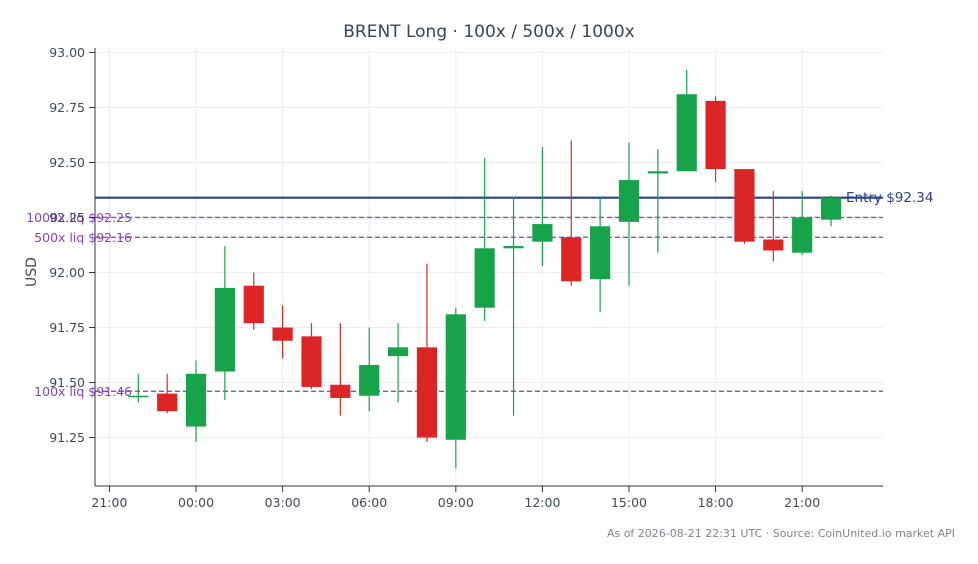 The height and width of the screenshot is (564, 978). I want to click on chart-title: BRENT Long · 100x / 500x / 1000x, so click(488, 32).